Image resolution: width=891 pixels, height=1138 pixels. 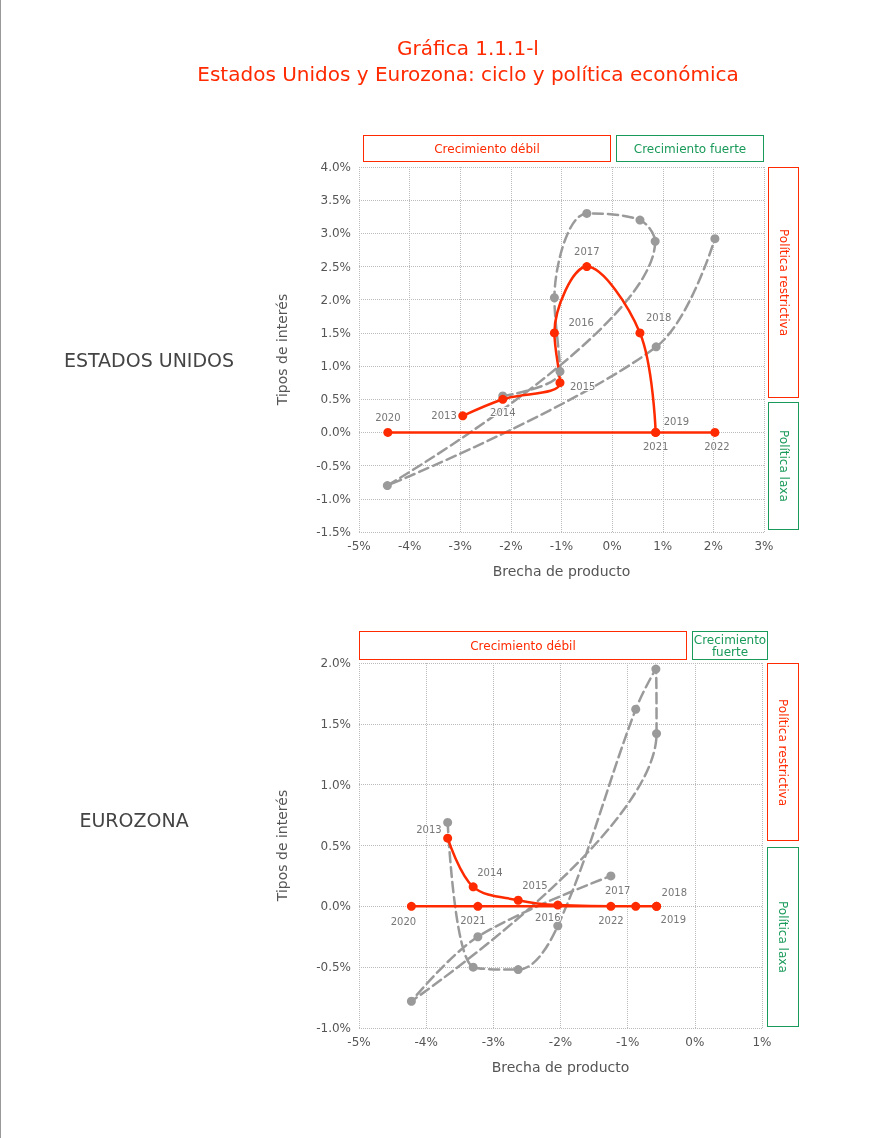 What do you see at coordinates (335, 167) in the screenshot?
I see `y-tick-label: 4.0%` at bounding box center [335, 167].